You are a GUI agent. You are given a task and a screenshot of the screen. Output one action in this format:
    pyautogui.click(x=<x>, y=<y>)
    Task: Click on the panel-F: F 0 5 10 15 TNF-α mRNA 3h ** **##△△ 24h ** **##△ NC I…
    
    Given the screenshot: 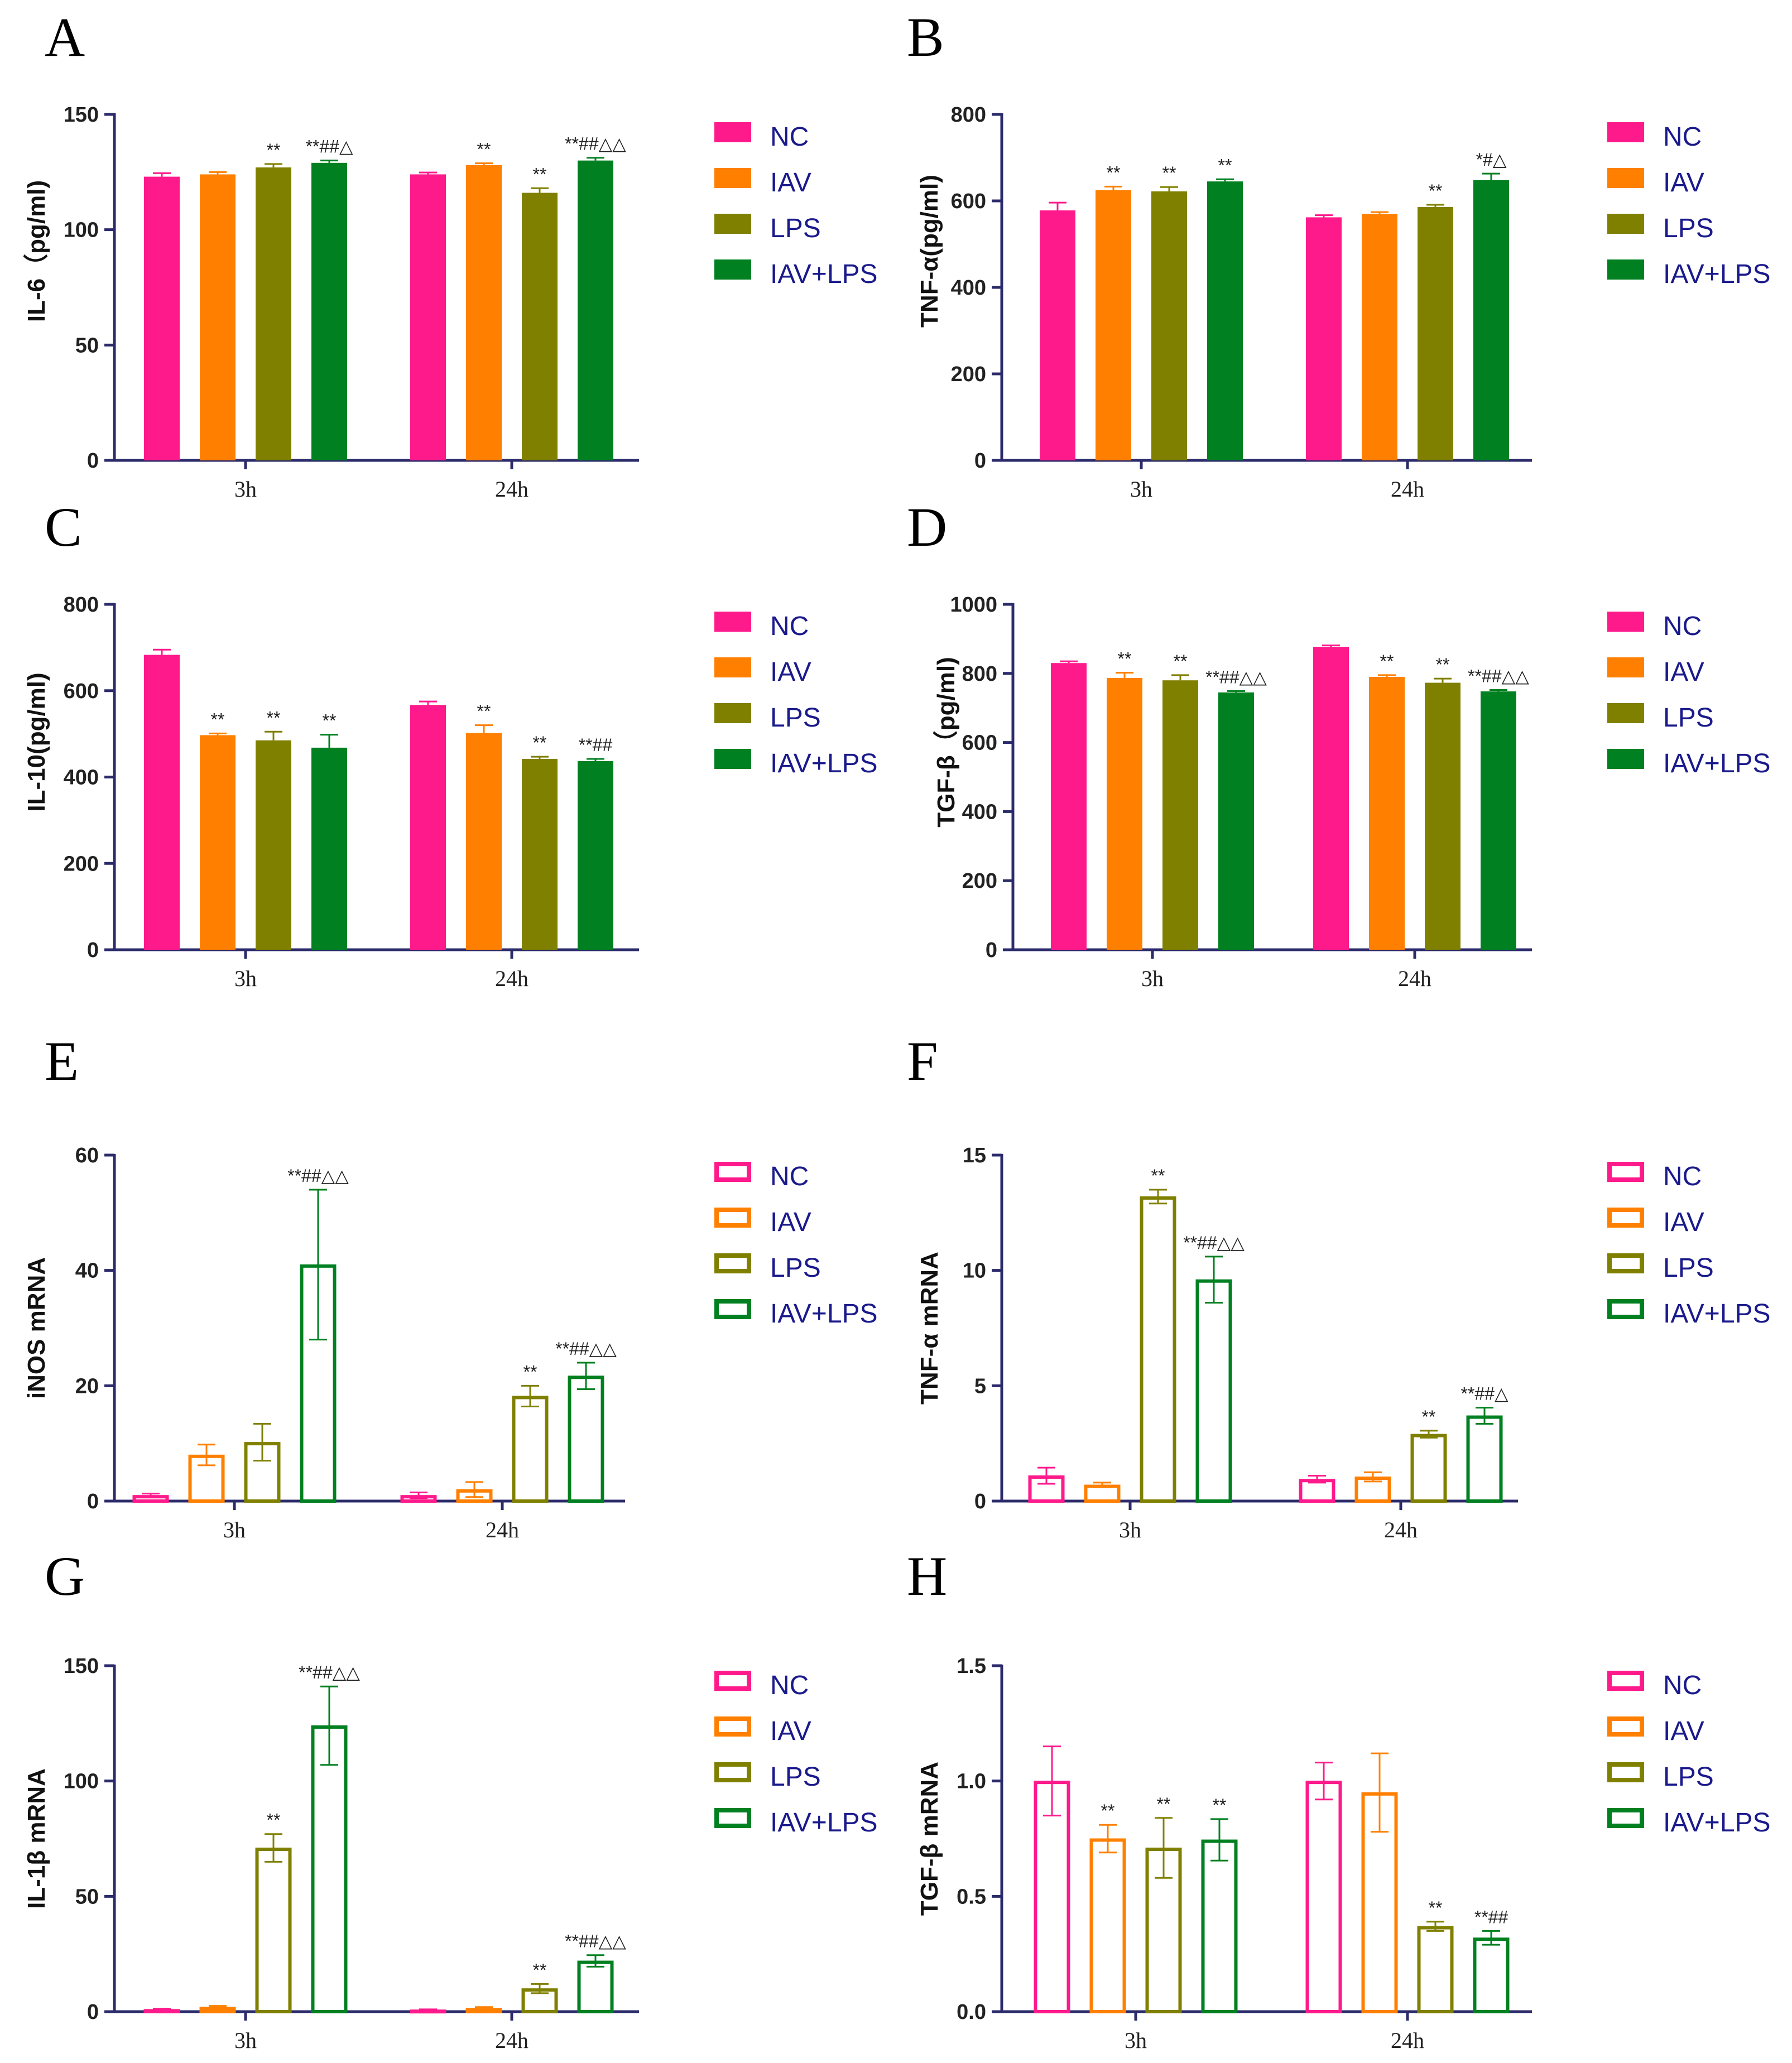 What is the action you would take?
    pyautogui.click(x=1339, y=1286)
    